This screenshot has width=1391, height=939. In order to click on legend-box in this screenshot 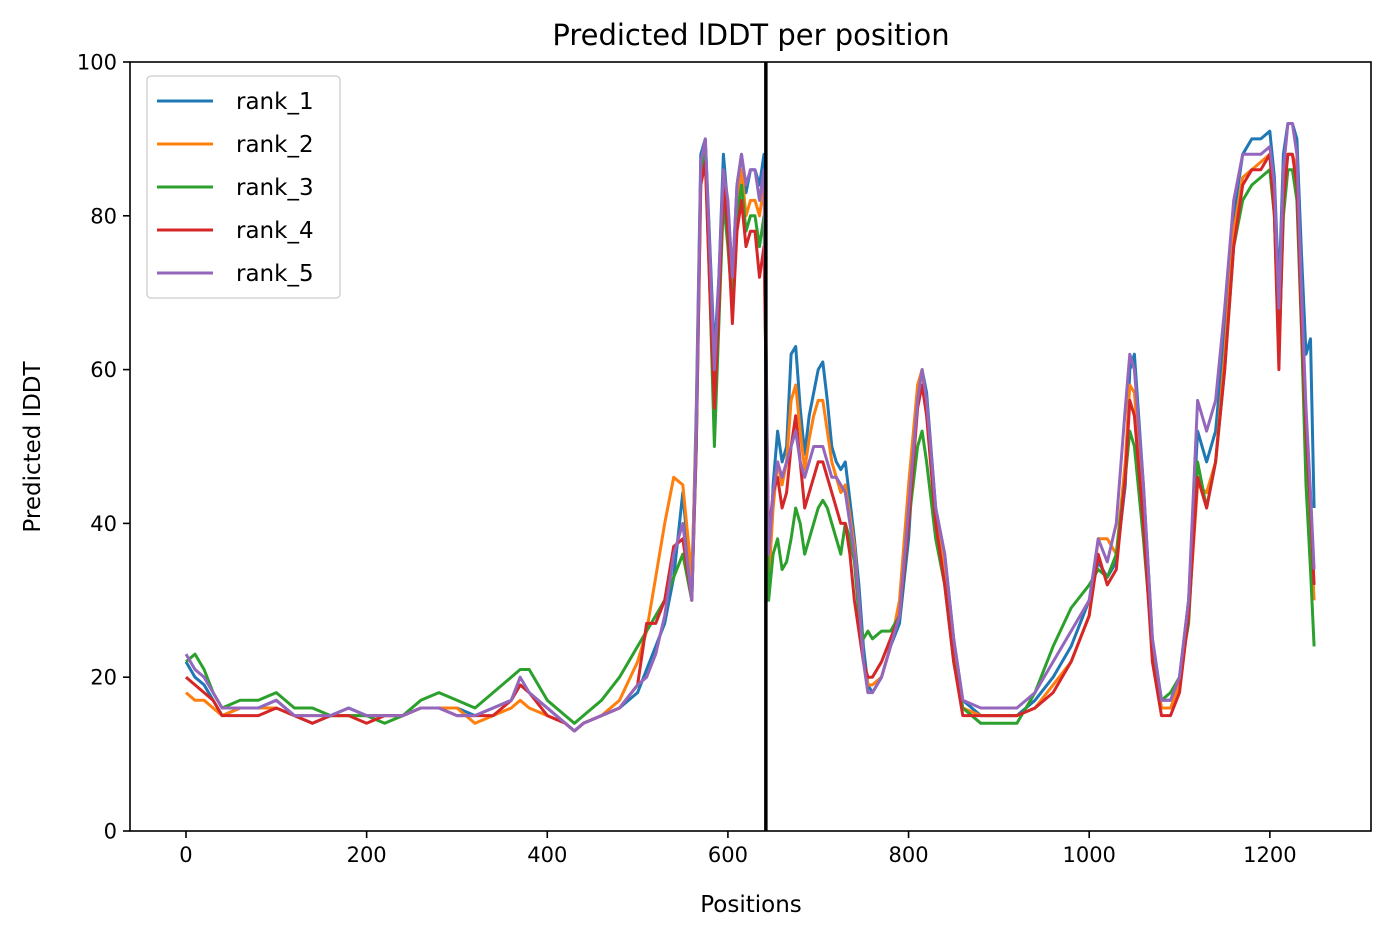, I will do `click(243, 187)`.